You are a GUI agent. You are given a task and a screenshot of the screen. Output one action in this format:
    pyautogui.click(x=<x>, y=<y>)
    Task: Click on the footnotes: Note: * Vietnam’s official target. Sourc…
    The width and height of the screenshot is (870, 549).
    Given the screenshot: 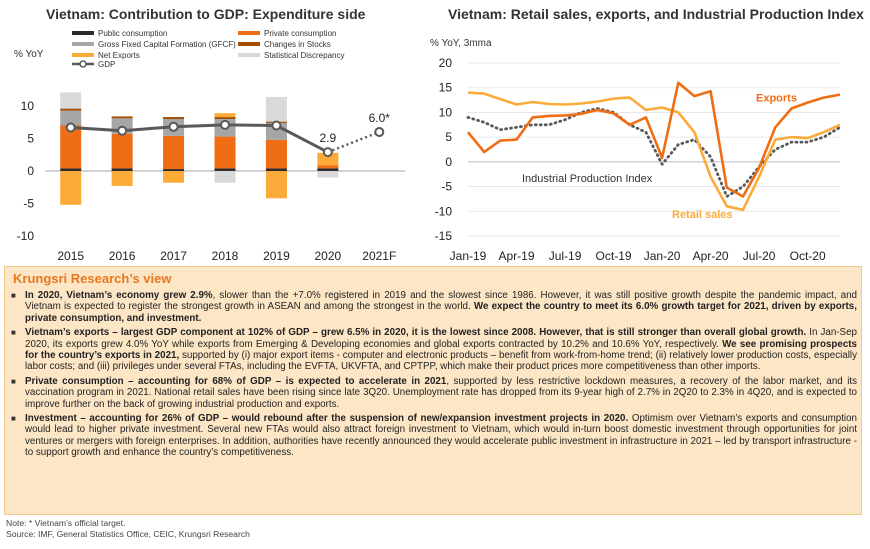 What is the action you would take?
    pyautogui.click(x=128, y=529)
    